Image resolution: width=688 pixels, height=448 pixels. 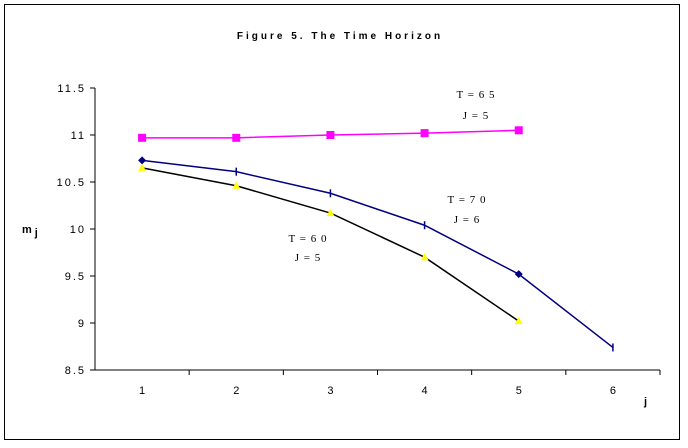 I want to click on x-tick-label: 5, so click(x=520, y=391).